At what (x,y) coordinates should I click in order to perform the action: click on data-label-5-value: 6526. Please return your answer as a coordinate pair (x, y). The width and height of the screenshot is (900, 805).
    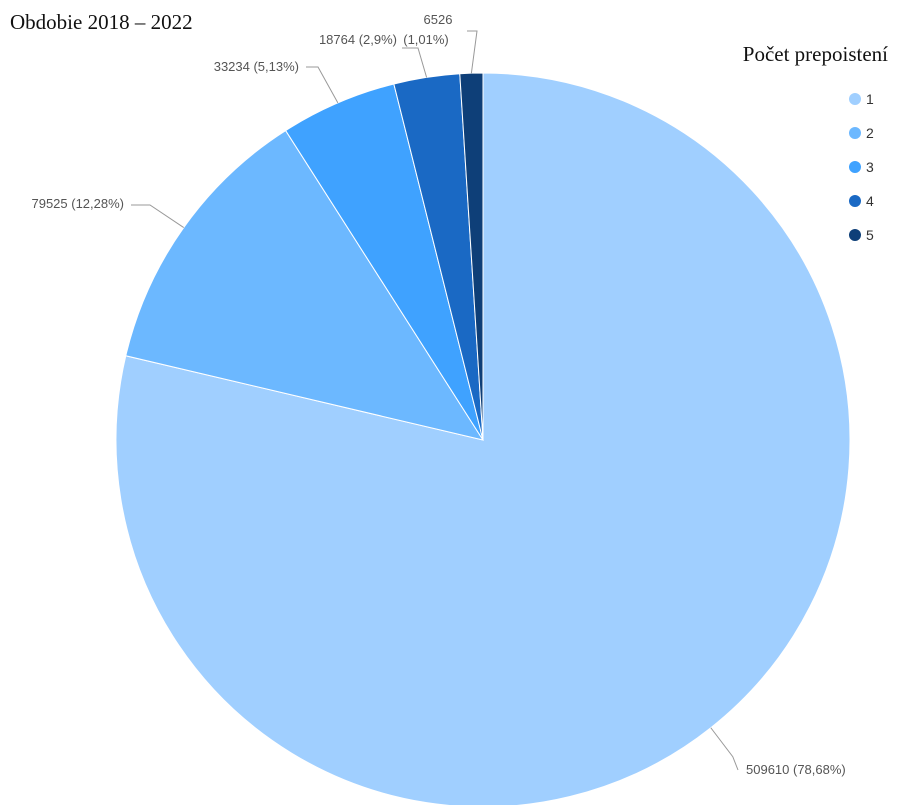
    Looking at the image, I should click on (438, 19).